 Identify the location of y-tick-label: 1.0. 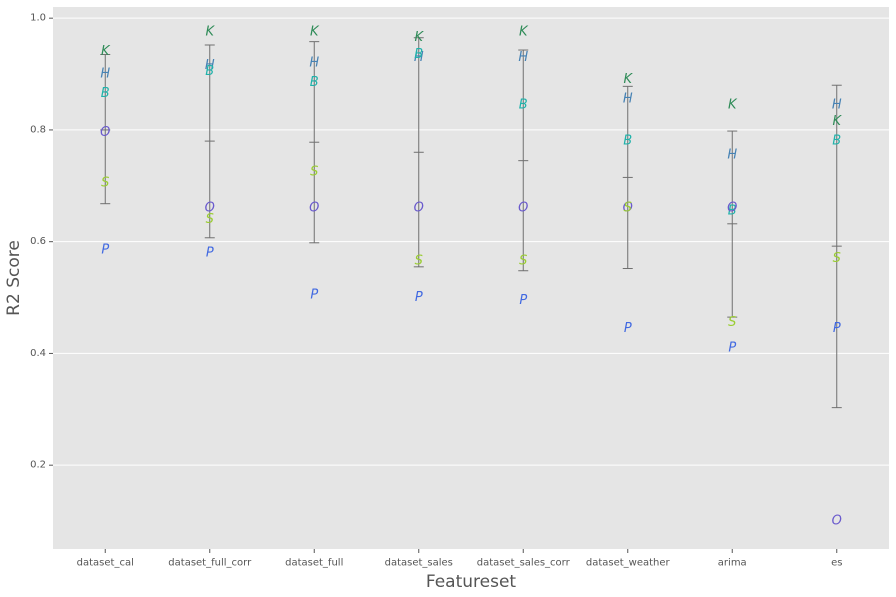
(38, 18).